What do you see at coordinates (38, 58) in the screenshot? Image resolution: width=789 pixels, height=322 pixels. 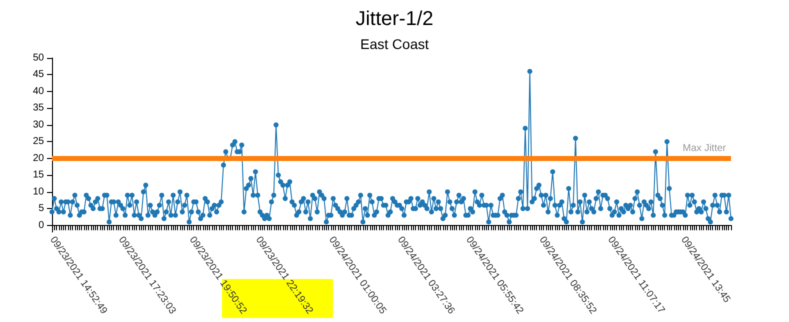 I see `y-tick-label: 50` at bounding box center [38, 58].